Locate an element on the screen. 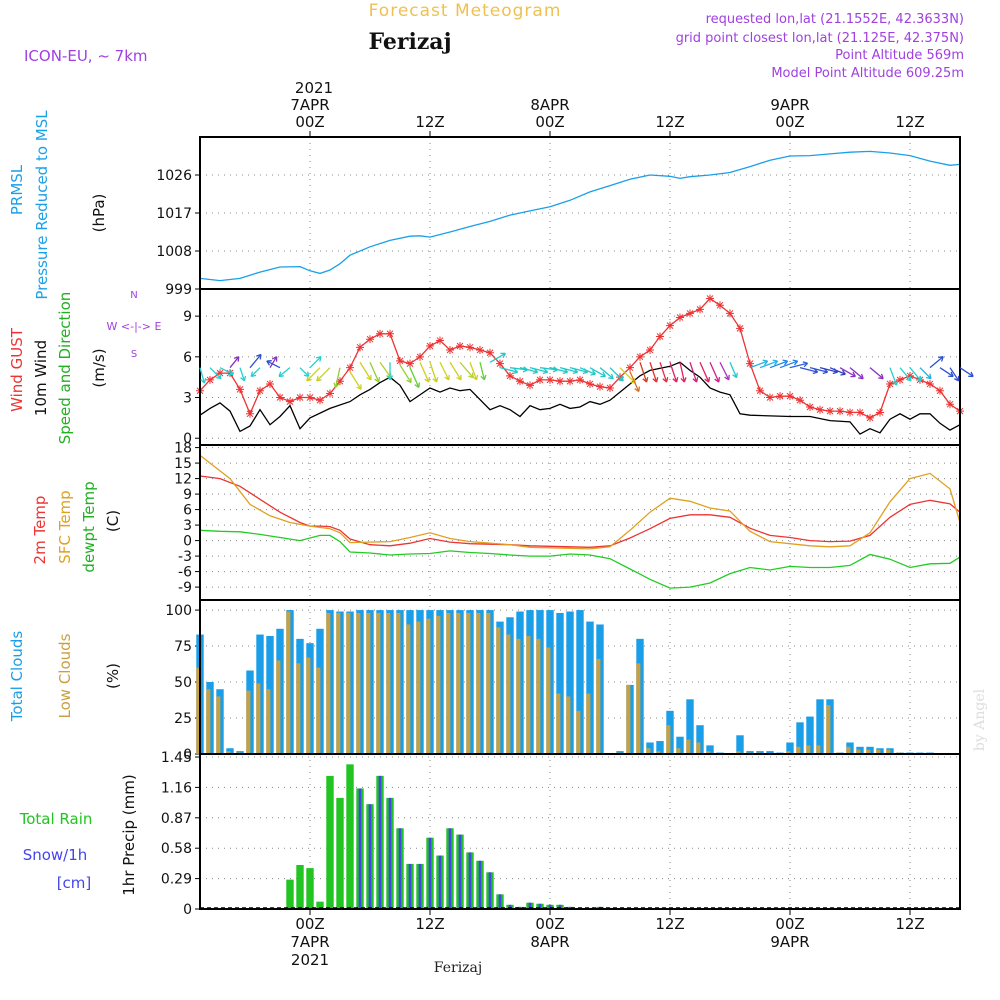  model-label: ICON-EU, ~ 7km is located at coordinates (86, 56).